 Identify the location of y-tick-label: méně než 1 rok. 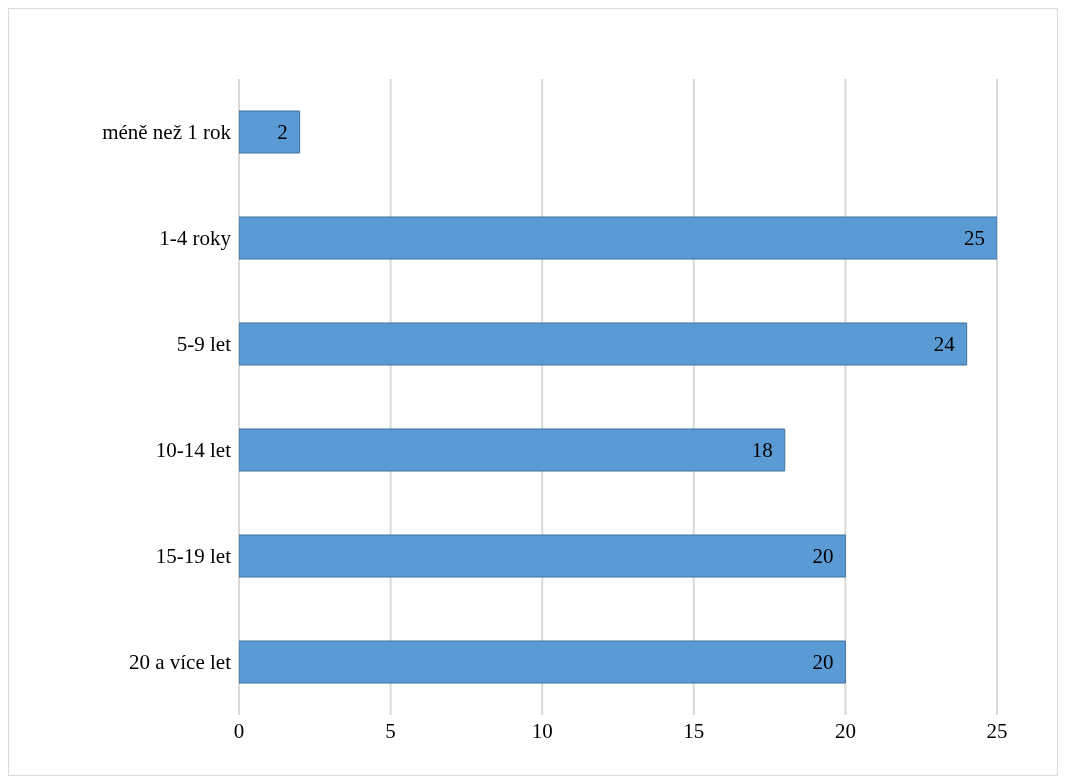
(167, 132).